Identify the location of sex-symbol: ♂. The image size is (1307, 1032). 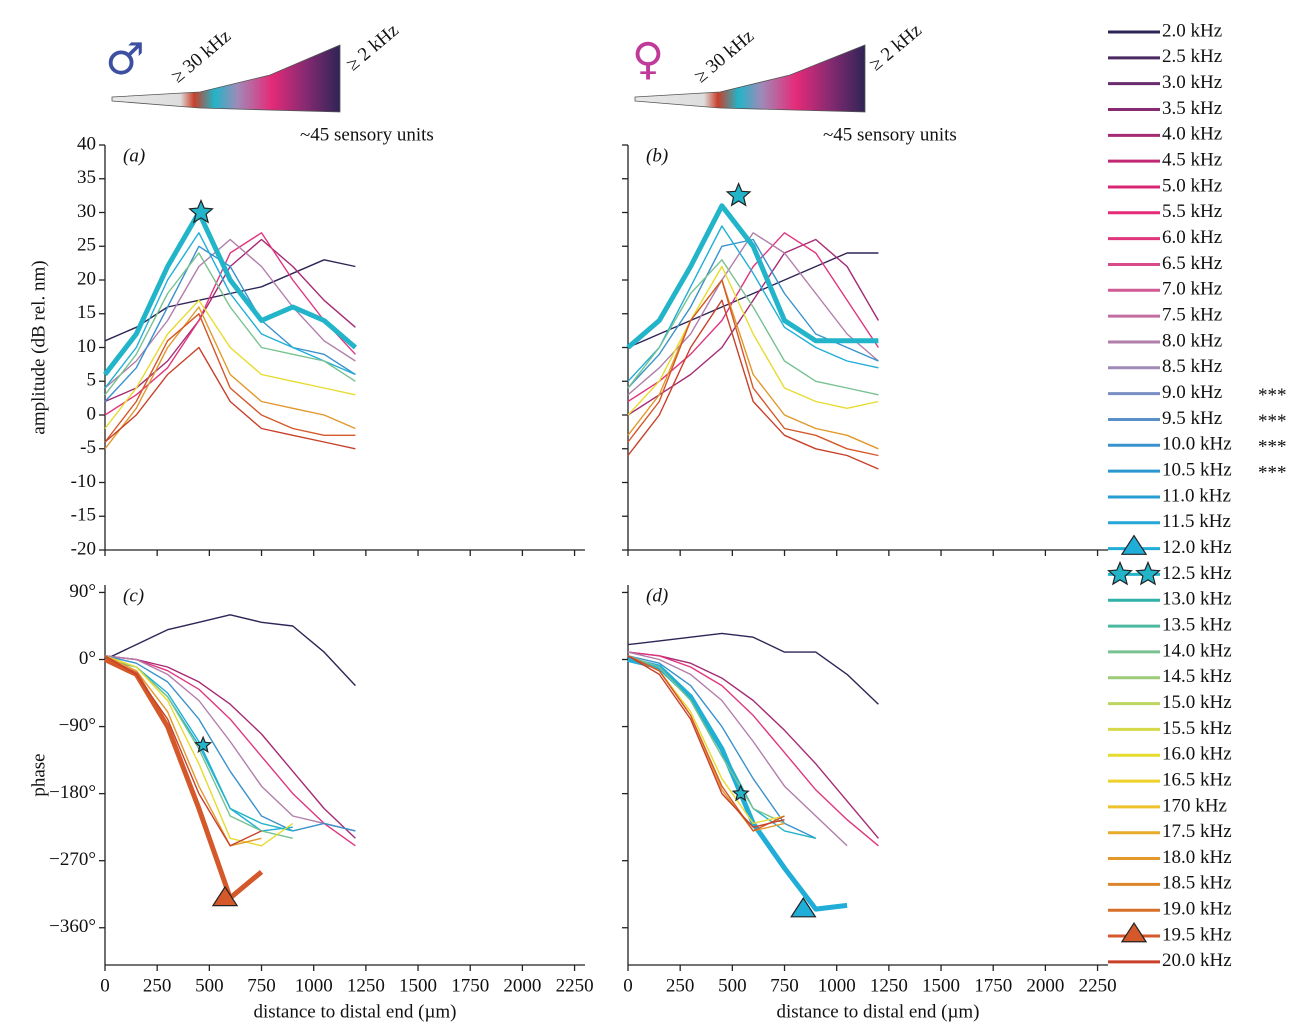
(124, 59).